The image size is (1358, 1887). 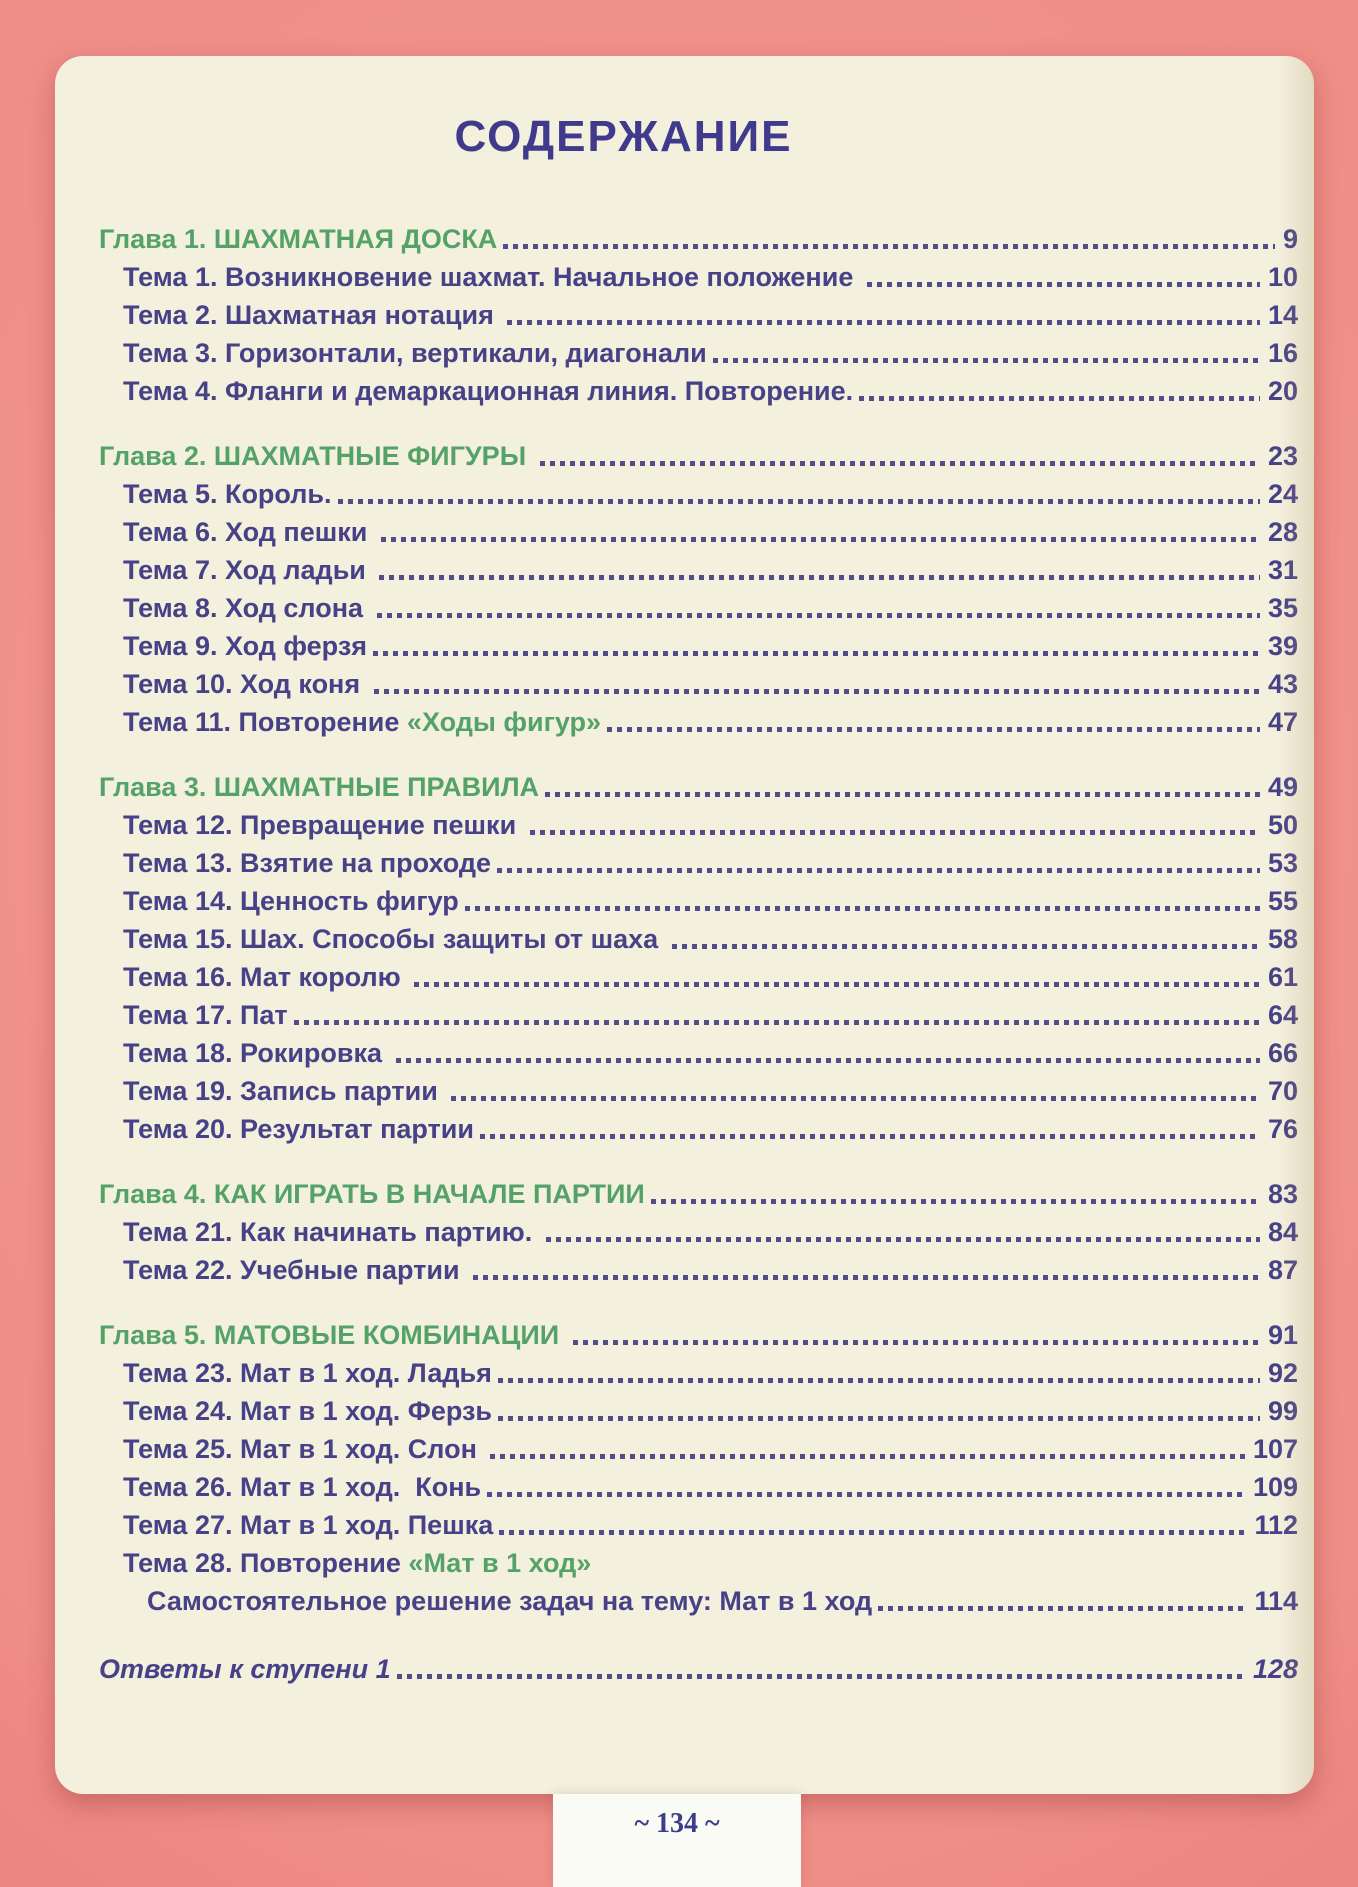 I want to click on entry-page-number: 50, so click(x=1282, y=825).